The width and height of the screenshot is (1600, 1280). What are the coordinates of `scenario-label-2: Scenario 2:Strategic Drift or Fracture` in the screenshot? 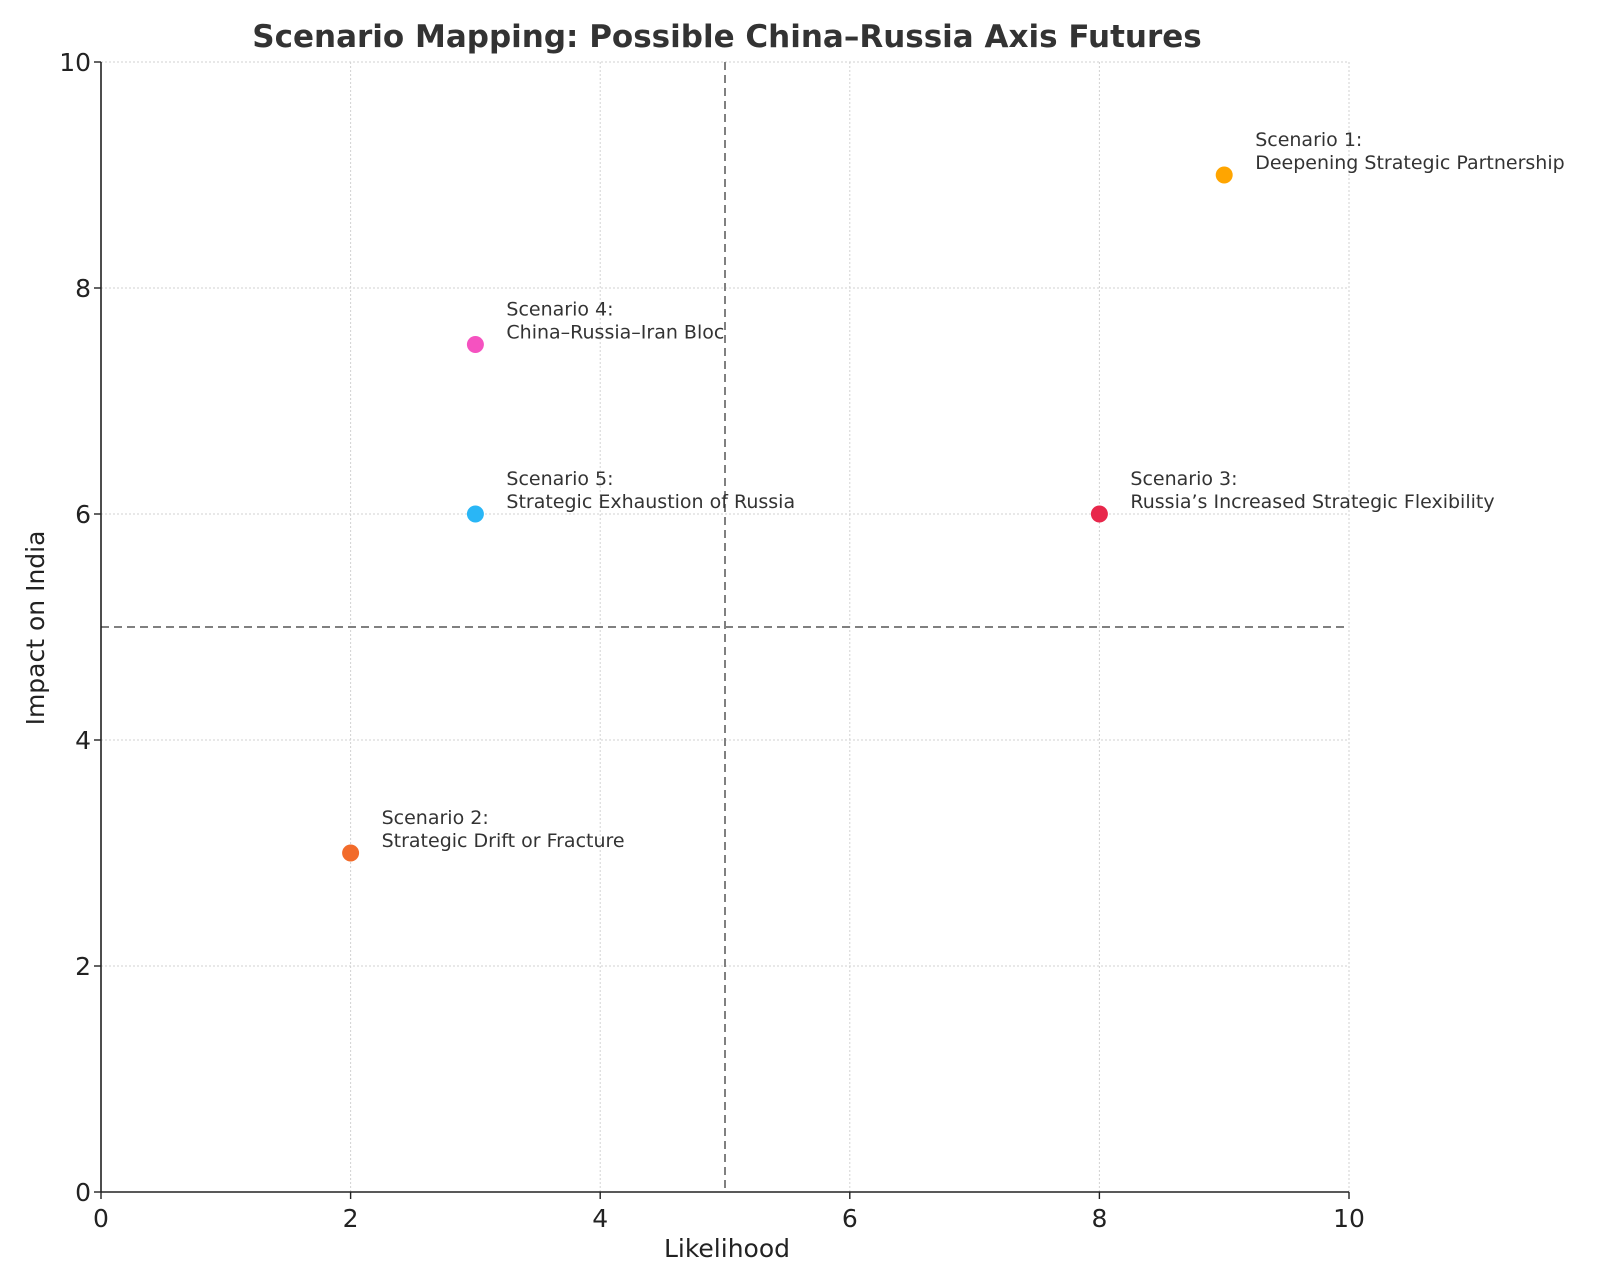 It's located at (503, 829).